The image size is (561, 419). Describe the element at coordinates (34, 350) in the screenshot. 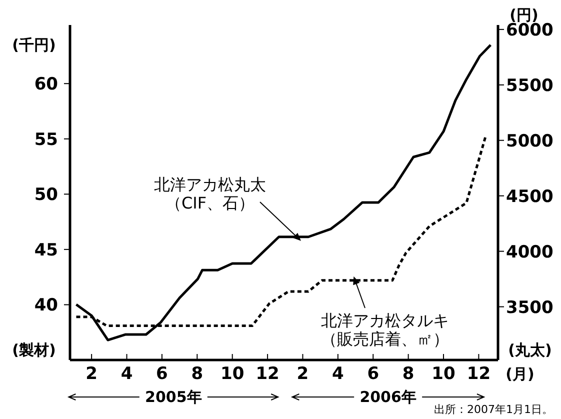

I see `text: (製材)` at that location.